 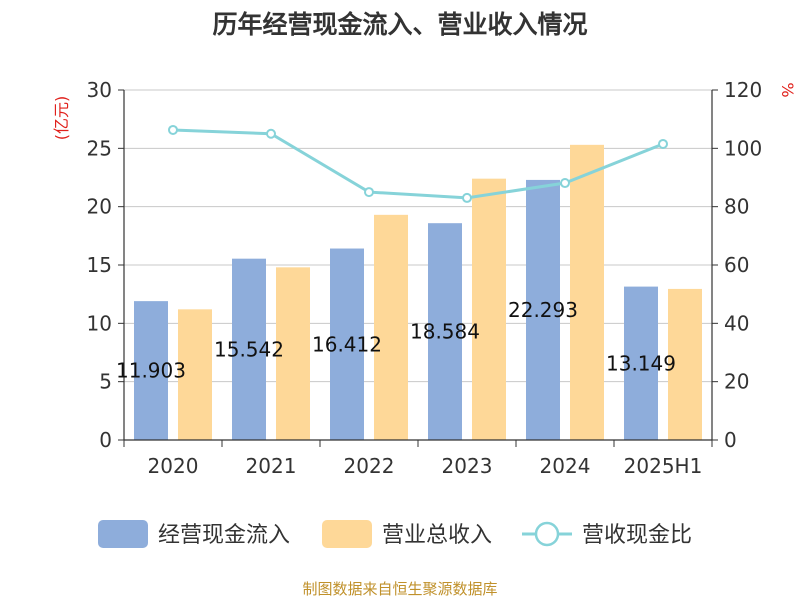 I want to click on y-left-tick-label: 25, so click(x=99, y=148).